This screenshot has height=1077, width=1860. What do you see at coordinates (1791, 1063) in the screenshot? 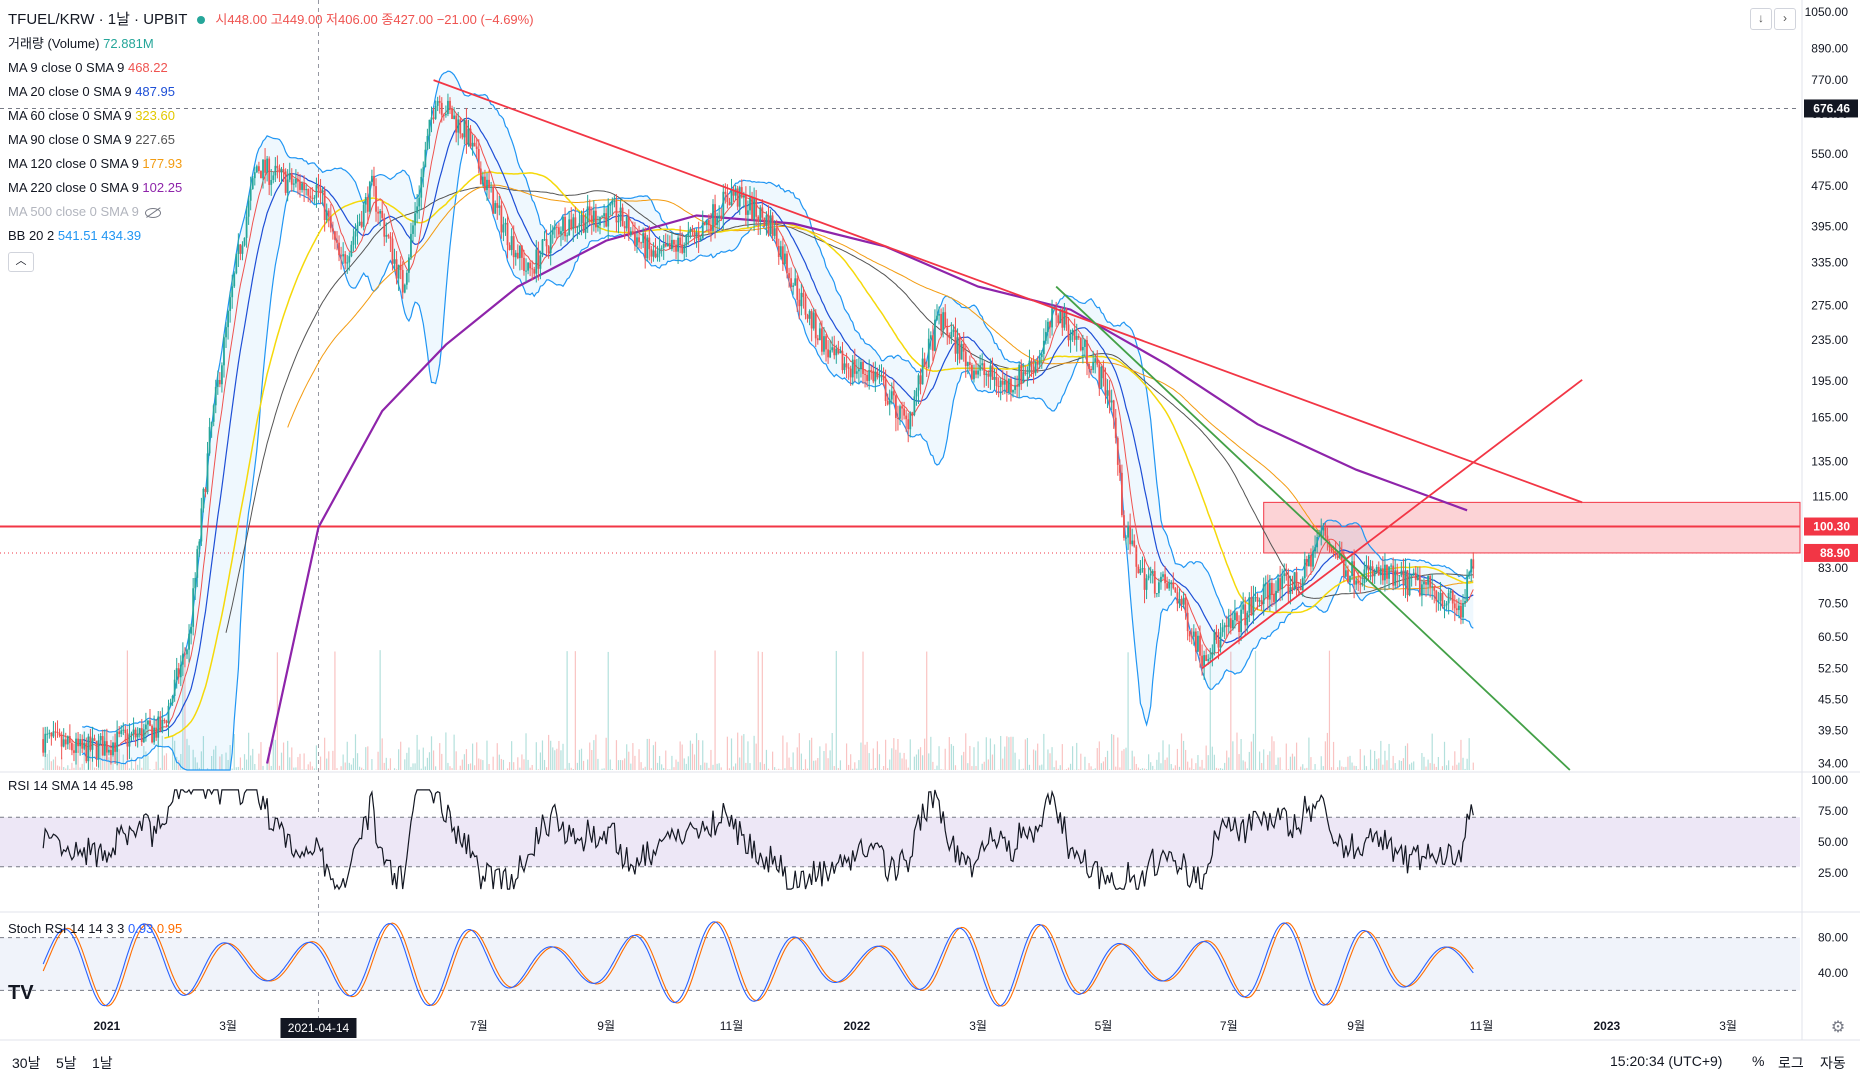
I see `log-toggle: 로그` at bounding box center [1791, 1063].